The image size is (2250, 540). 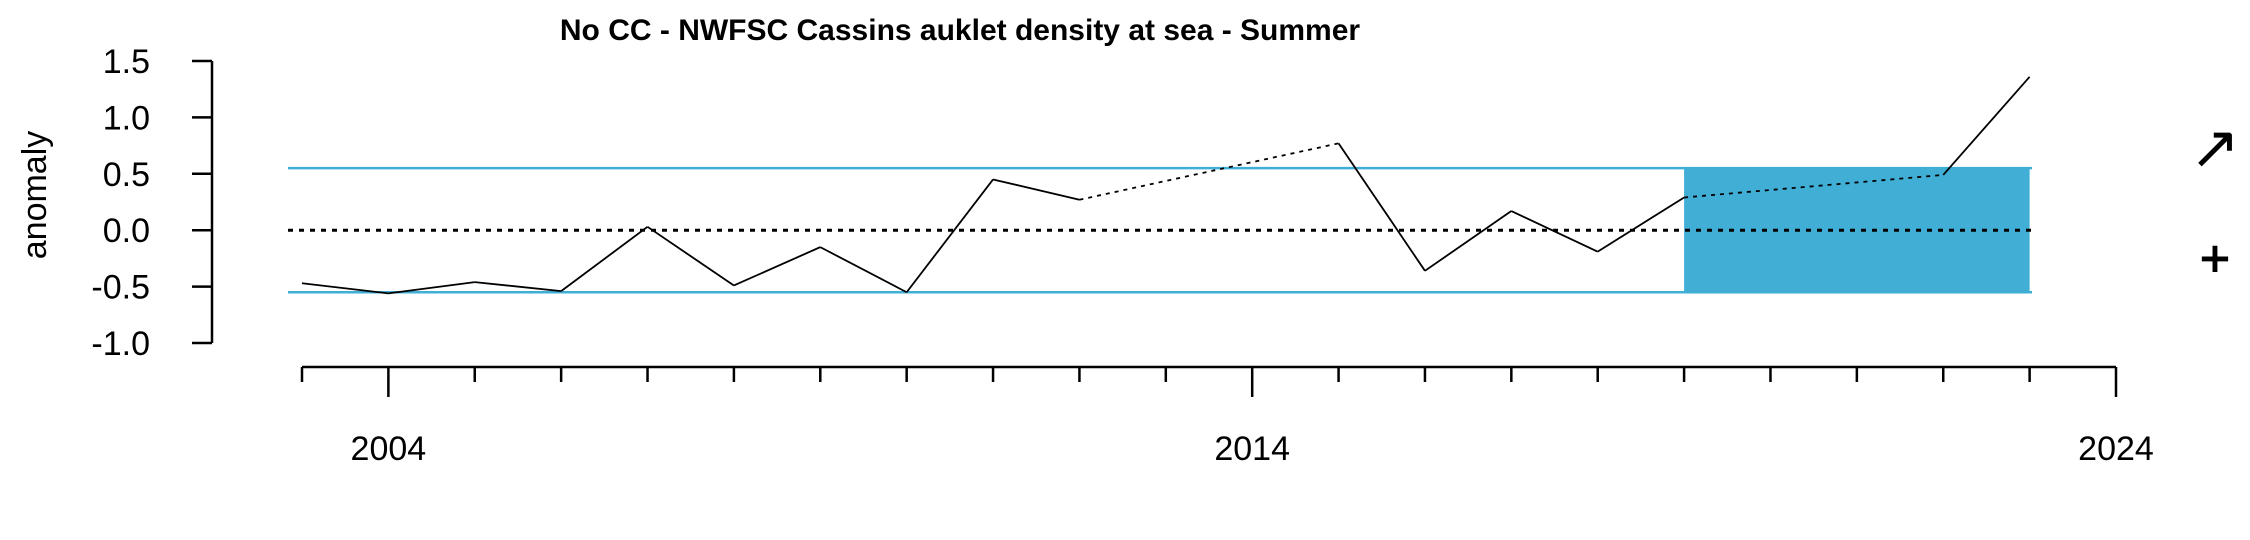 What do you see at coordinates (126, 118) in the screenshot?
I see `y-tick-label: 1.0` at bounding box center [126, 118].